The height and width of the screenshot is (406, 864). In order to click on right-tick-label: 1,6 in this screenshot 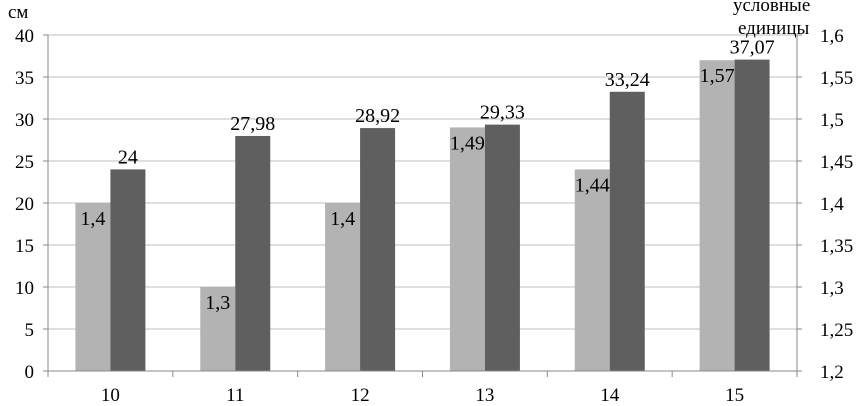, I will do `click(832, 36)`.